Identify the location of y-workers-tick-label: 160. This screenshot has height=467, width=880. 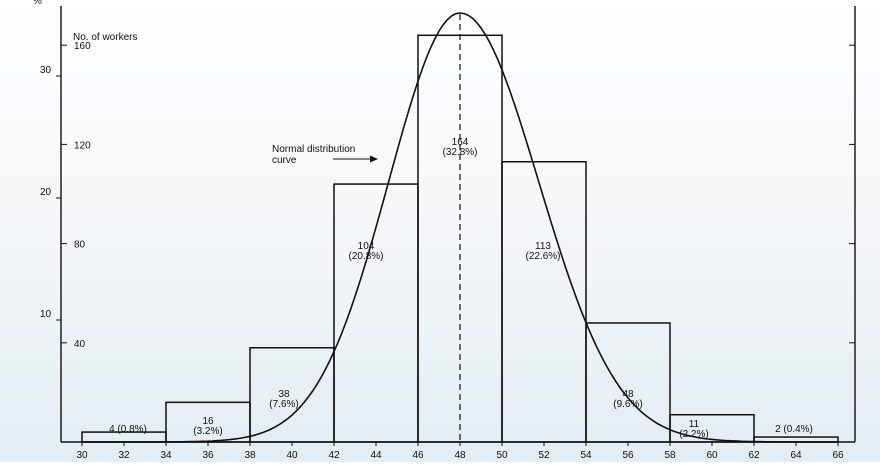
(82, 46).